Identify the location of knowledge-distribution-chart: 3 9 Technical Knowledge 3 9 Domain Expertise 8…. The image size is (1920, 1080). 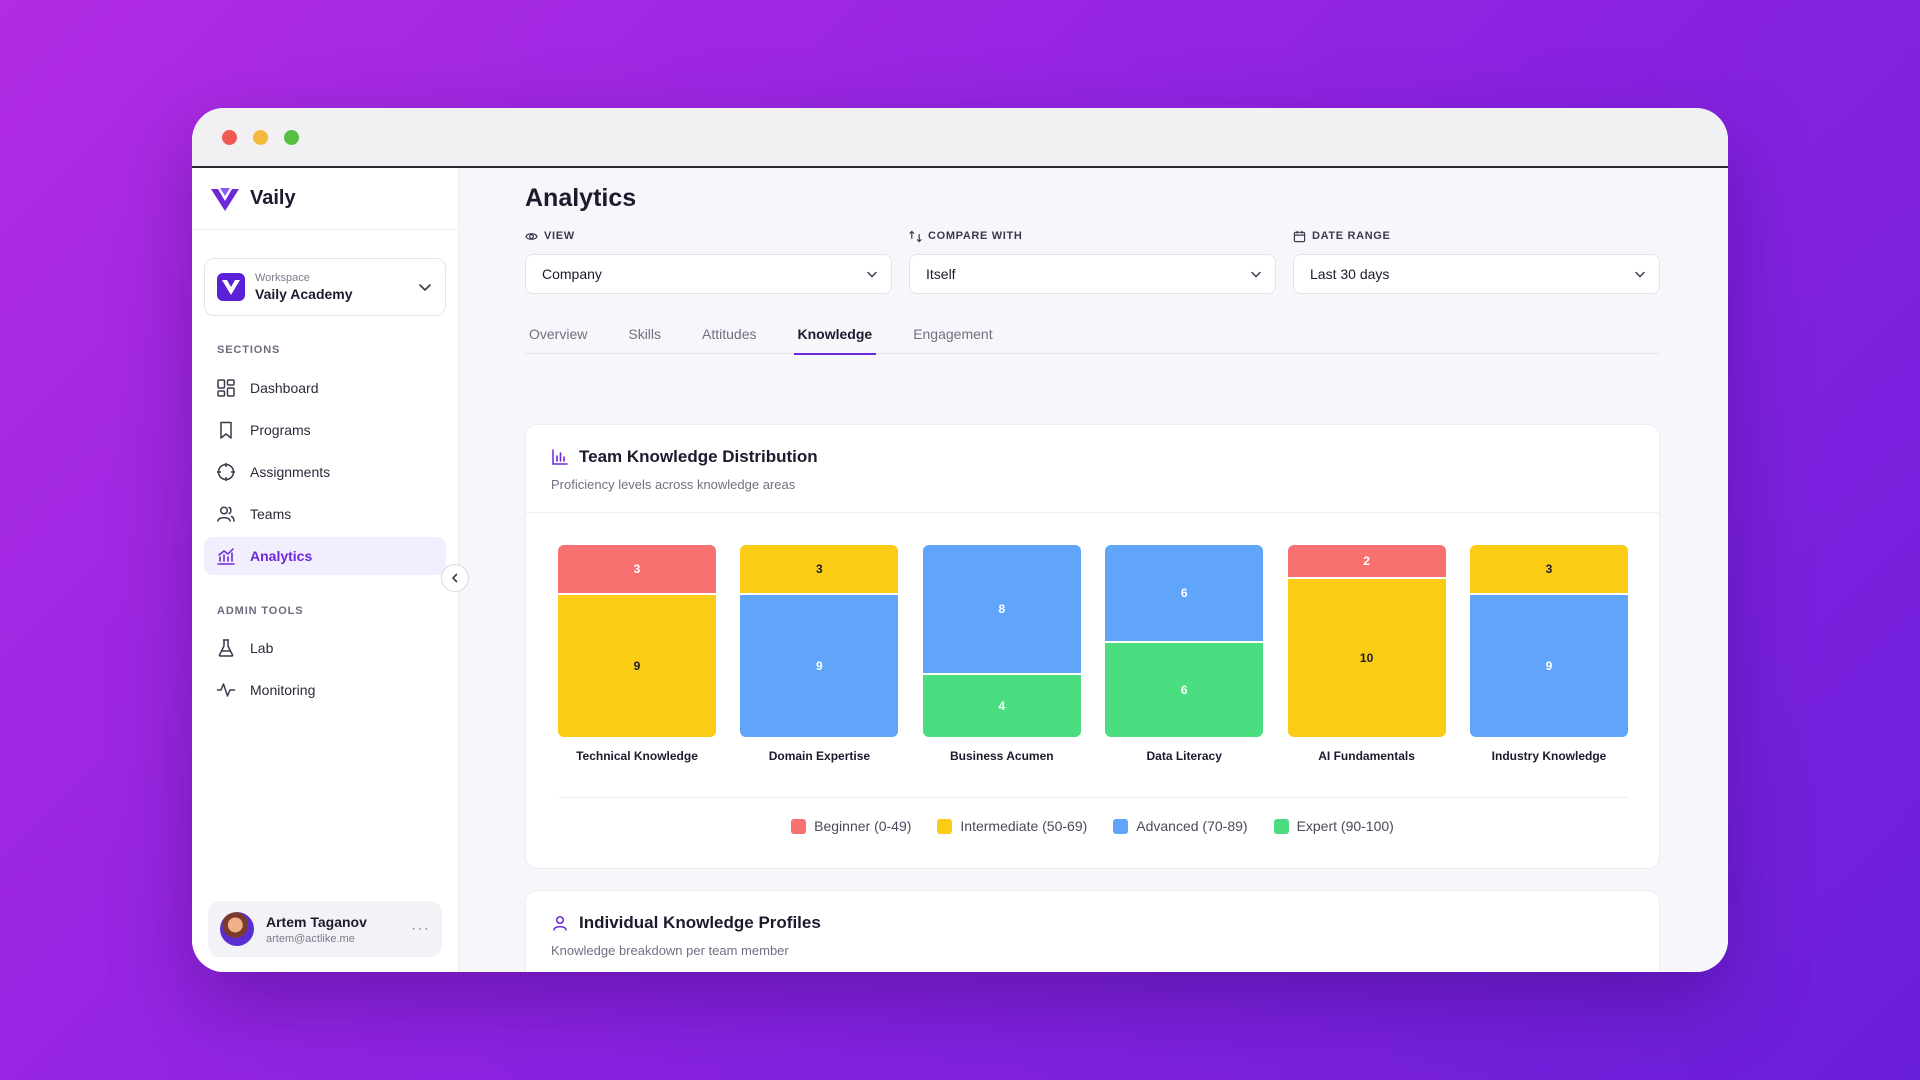
(1093, 654).